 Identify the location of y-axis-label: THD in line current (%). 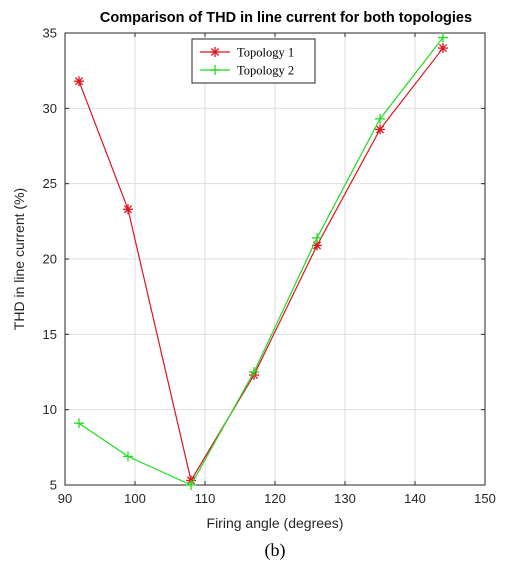
(19, 259).